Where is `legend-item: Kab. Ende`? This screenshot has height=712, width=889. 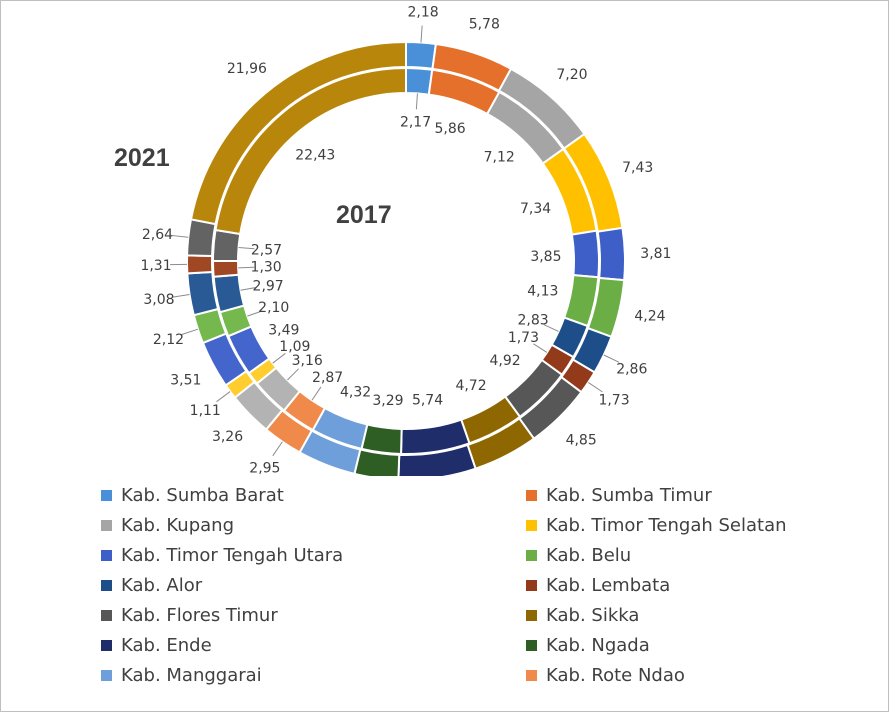 legend-item: Kab. Ende is located at coordinates (313, 645).